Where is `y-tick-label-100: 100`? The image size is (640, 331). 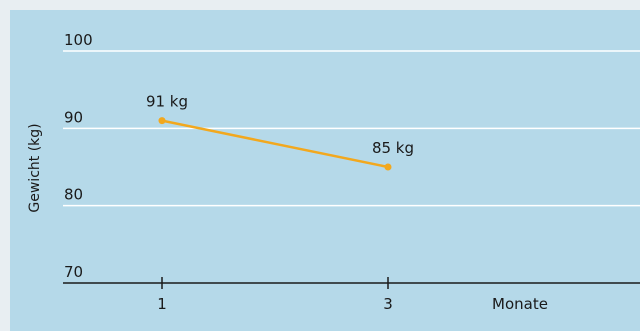
y-tick-label-100: 100 is located at coordinates (78, 40).